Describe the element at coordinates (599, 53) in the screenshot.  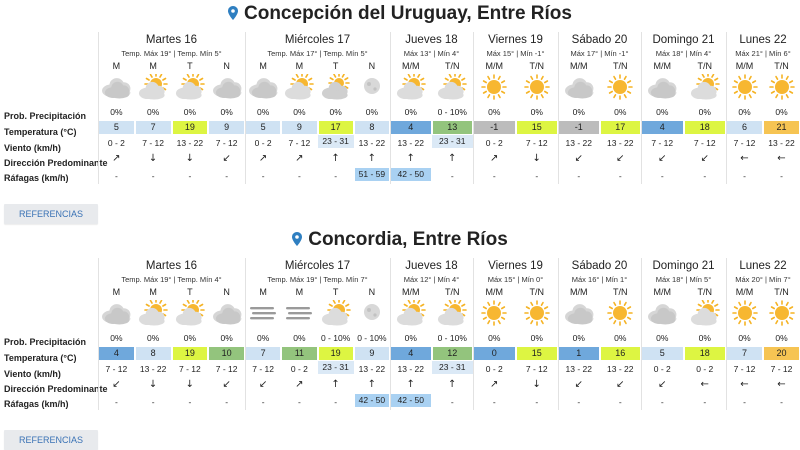
I see `day-min-max: Máx 17° | Mín -1°` at that location.